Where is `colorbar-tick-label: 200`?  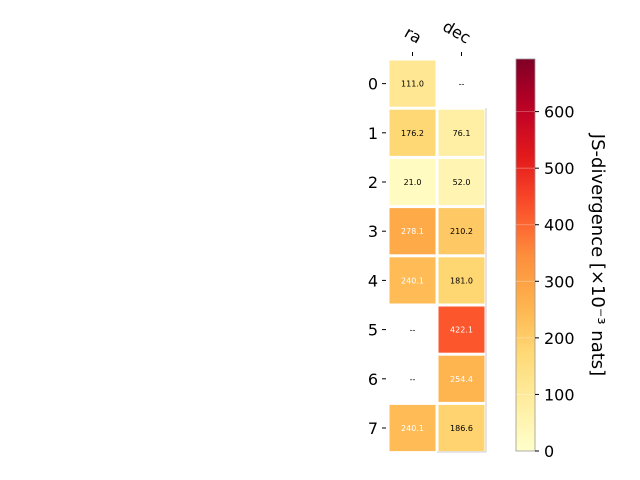
colorbar-tick-label: 200 is located at coordinates (559, 338).